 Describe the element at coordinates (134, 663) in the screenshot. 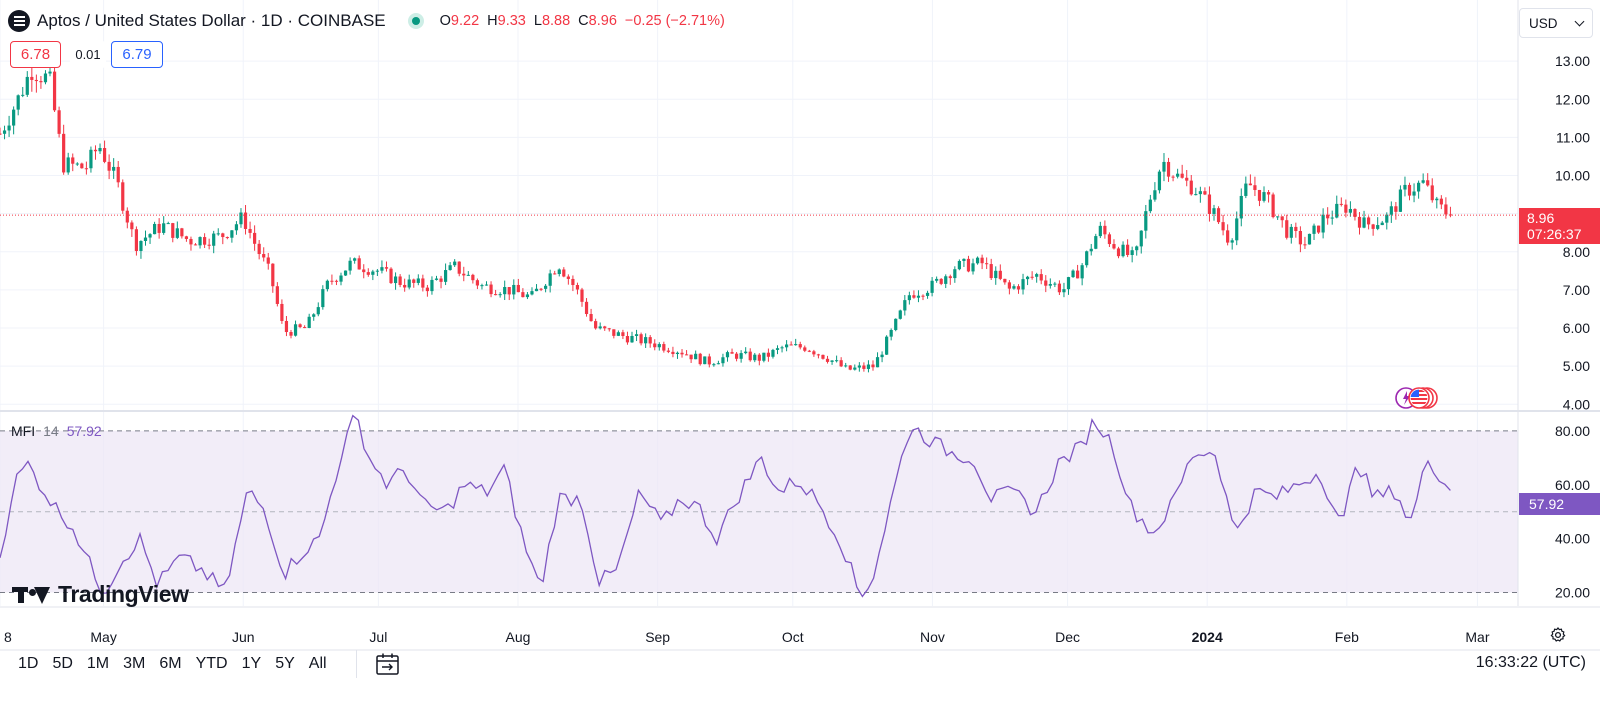

I see `tf-3m-button: 3M` at that location.